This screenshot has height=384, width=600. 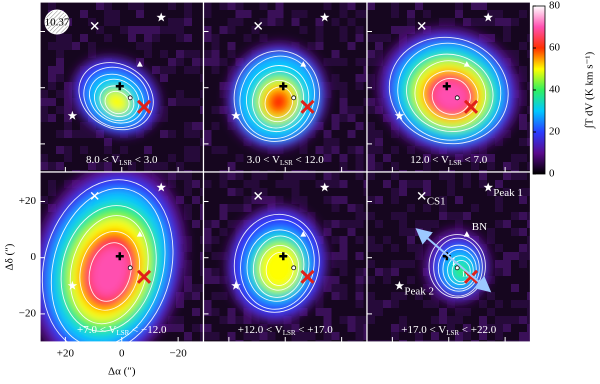 I want to click on contours, so click(x=116, y=96).